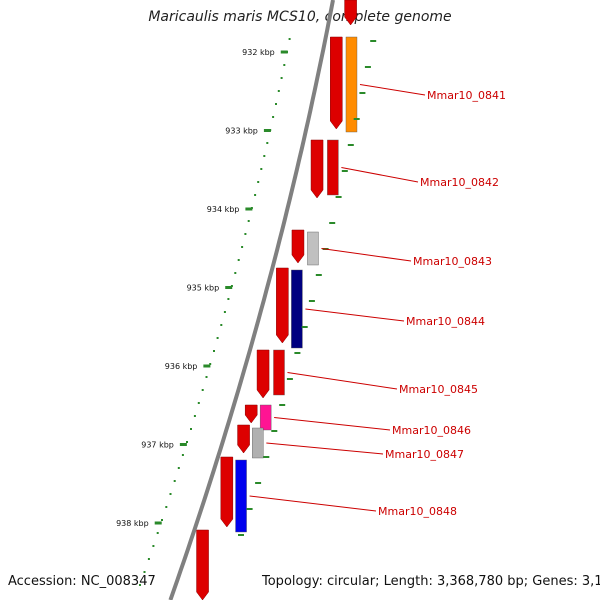 This screenshot has width=600, height=600. Describe the element at coordinates (132, 523) in the screenshot. I see `tick-label: 938 kbp` at that location.